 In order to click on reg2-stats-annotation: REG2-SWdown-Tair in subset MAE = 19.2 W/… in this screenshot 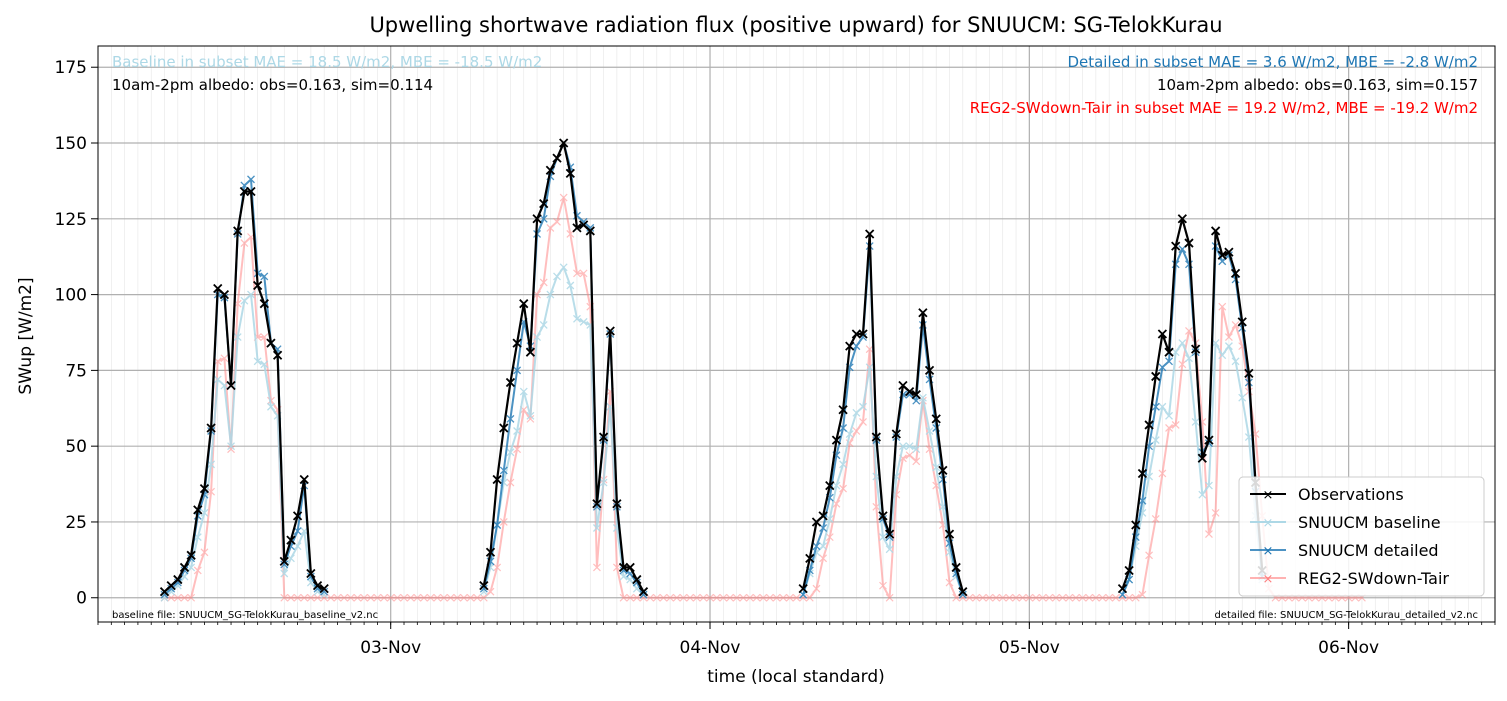, I will do `click(1224, 108)`.